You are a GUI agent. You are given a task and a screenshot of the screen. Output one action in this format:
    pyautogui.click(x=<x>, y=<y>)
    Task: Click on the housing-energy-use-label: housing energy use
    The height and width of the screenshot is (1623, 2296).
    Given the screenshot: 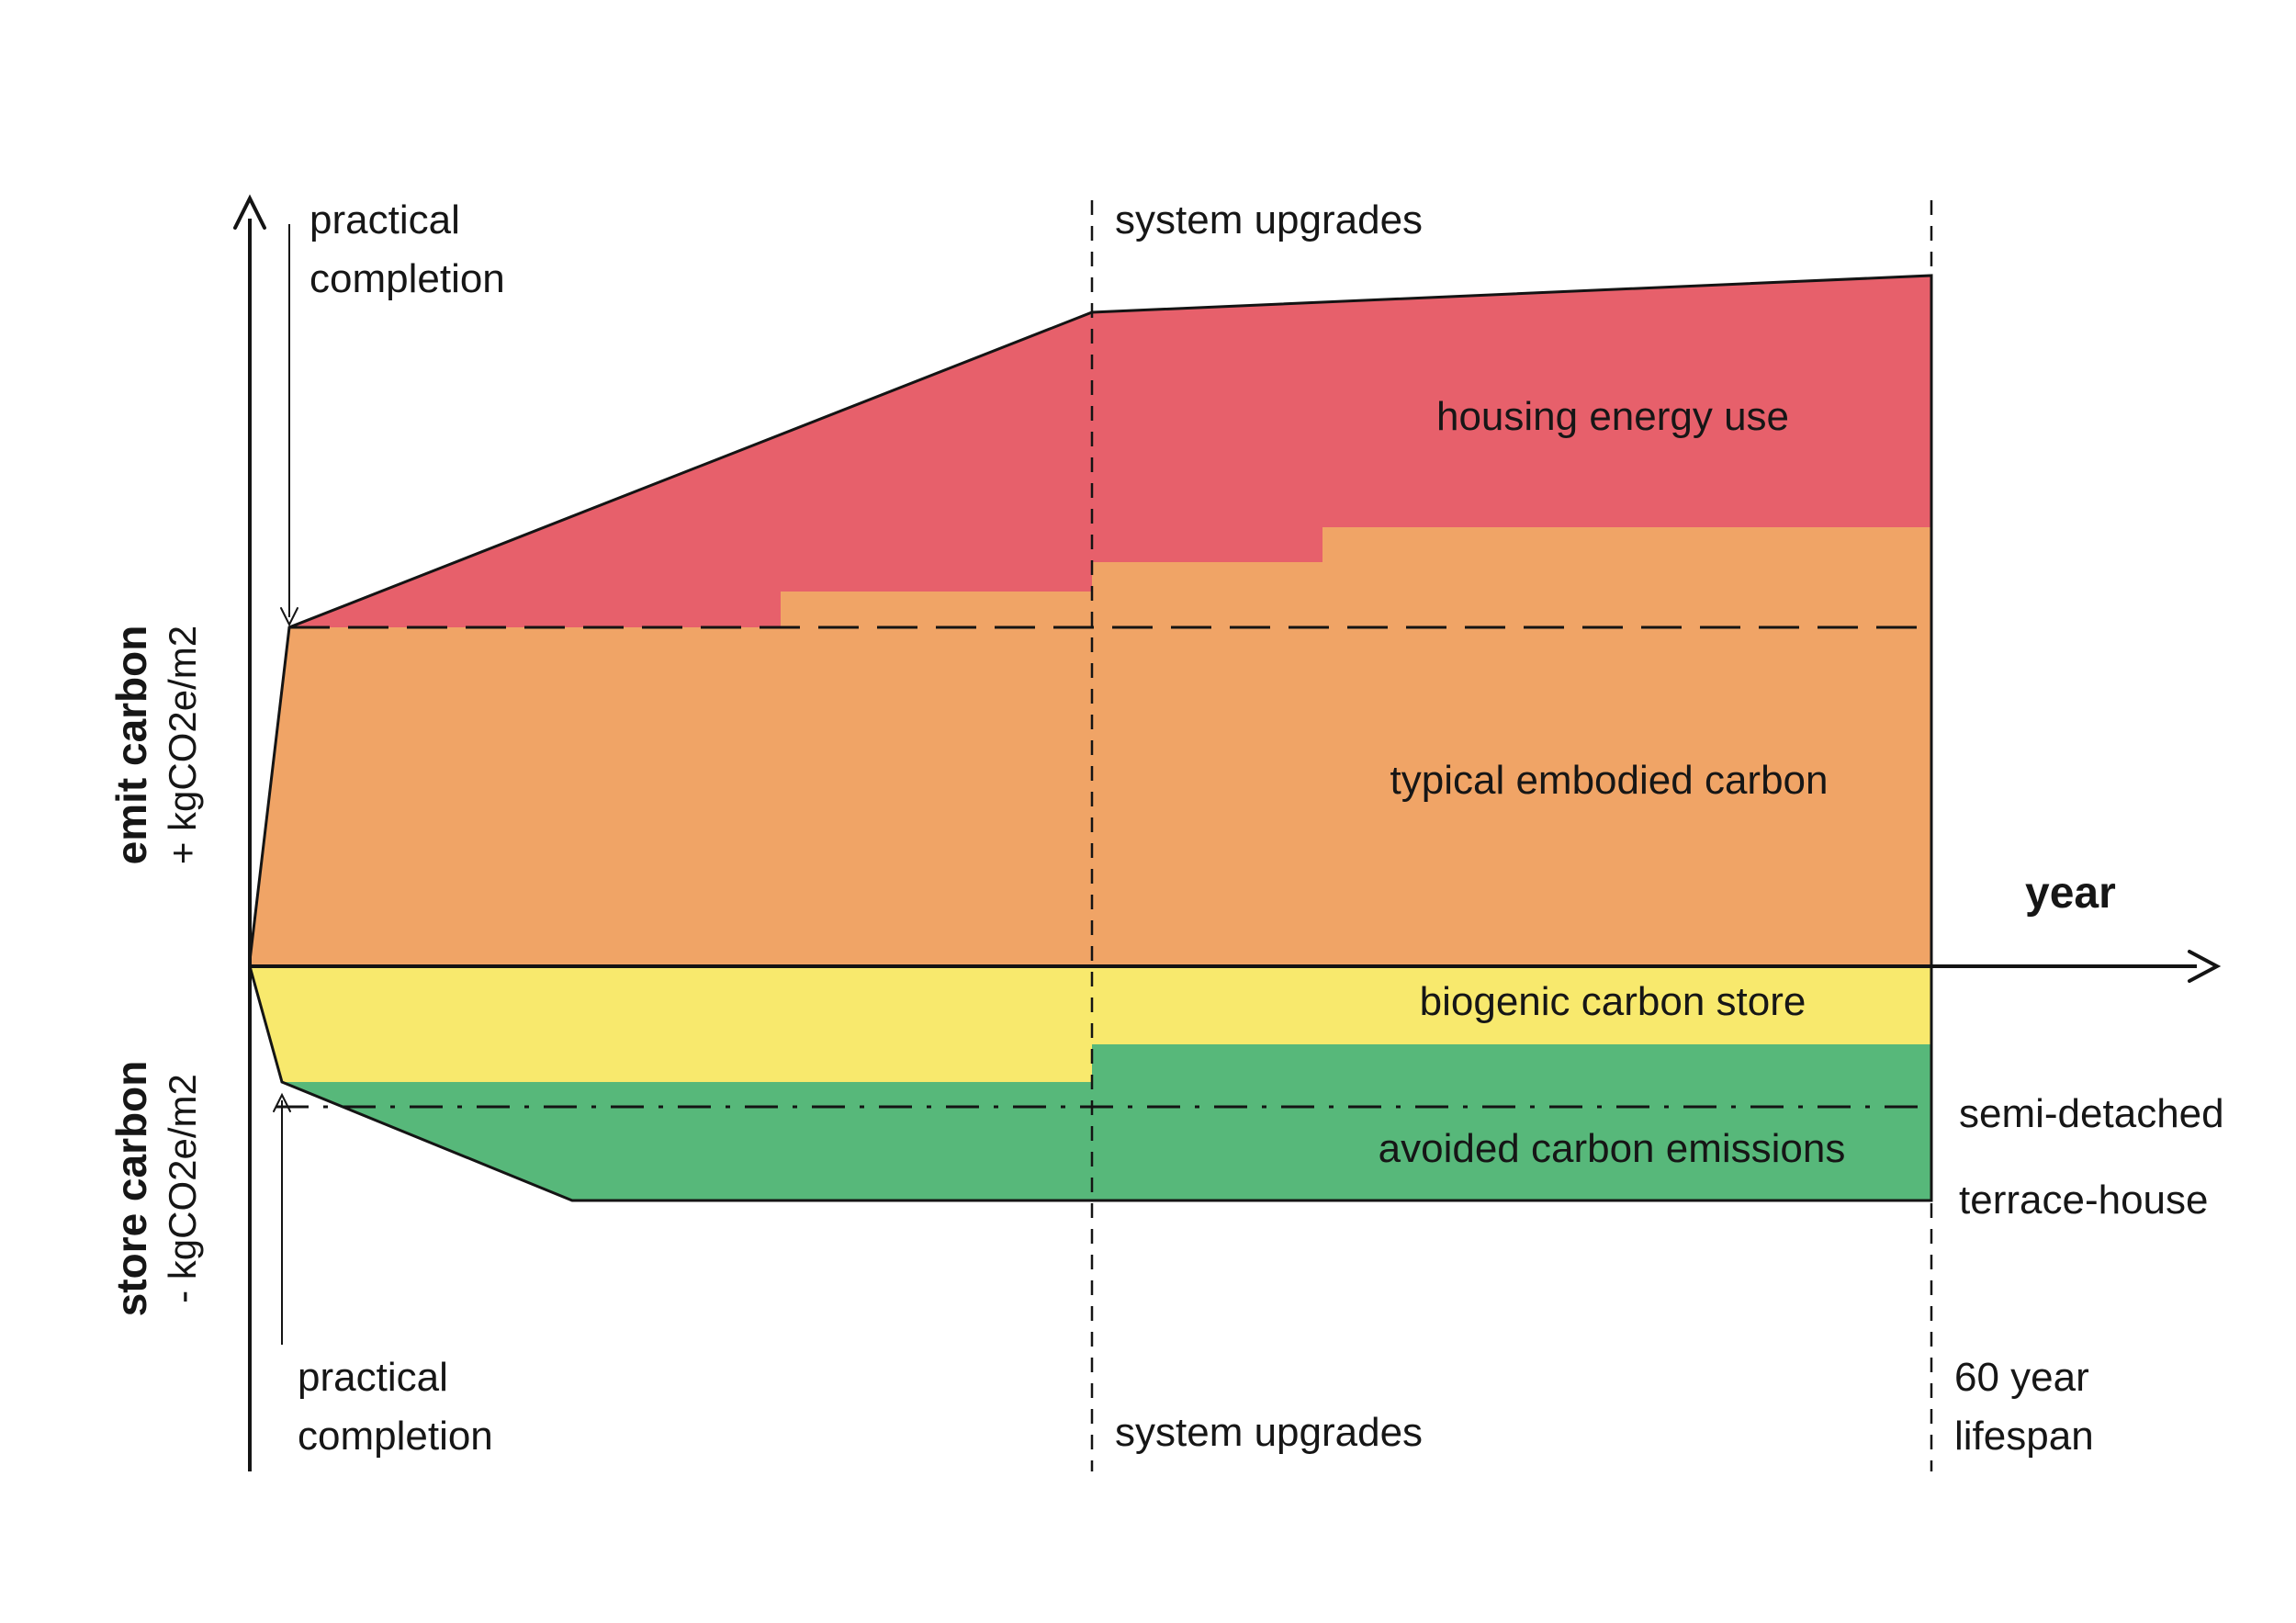 What is the action you would take?
    pyautogui.click(x=1612, y=416)
    